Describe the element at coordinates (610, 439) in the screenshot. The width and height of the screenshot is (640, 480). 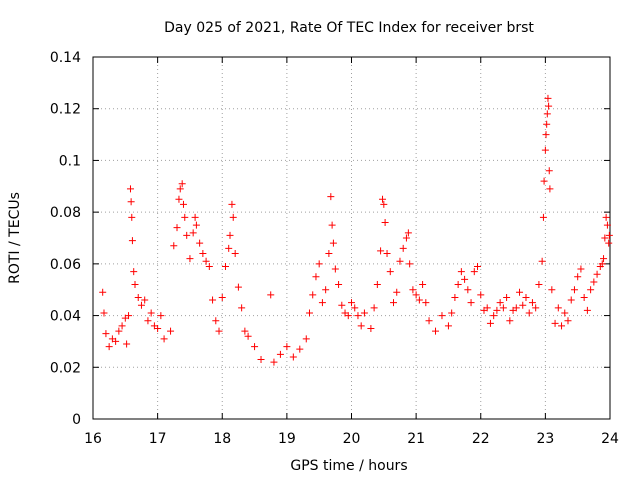
I see `x-tick-label: 24` at that location.